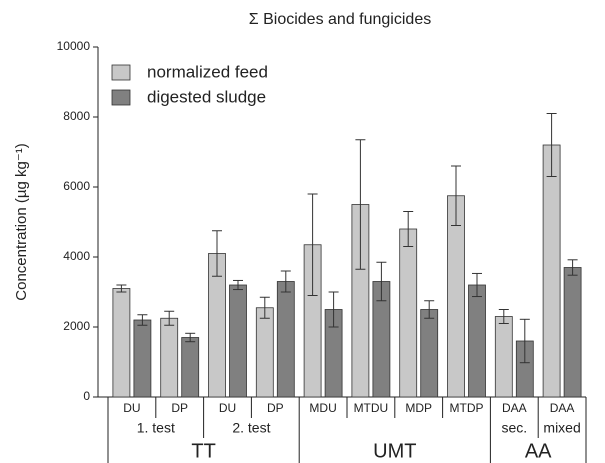  What do you see at coordinates (206, 96) in the screenshot?
I see `legend-label: digested sludge` at bounding box center [206, 96].